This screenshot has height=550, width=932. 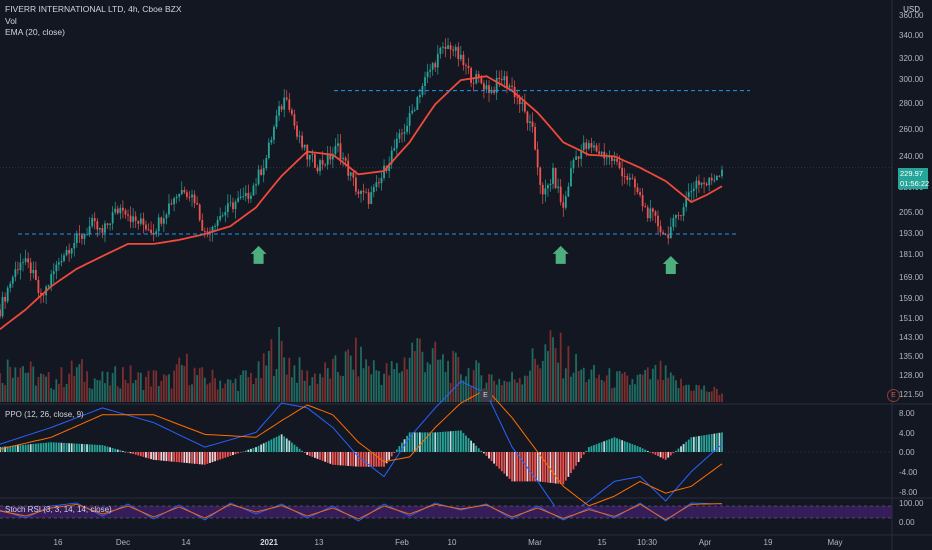 What do you see at coordinates (35, 32) in the screenshot?
I see `ema-legend: EMA (20, close)` at bounding box center [35, 32].